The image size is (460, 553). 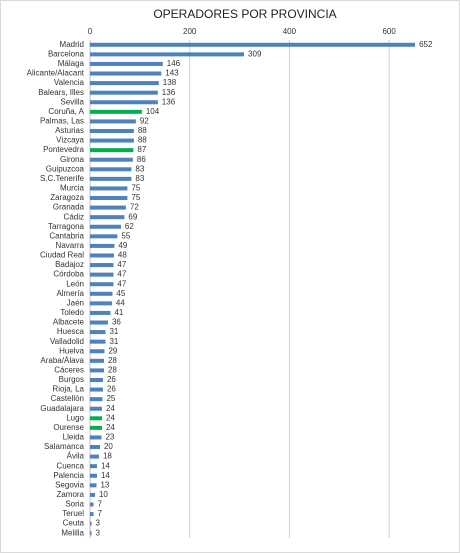 What do you see at coordinates (68, 274) in the screenshot?
I see `y-tick-label: Córdoba` at bounding box center [68, 274].